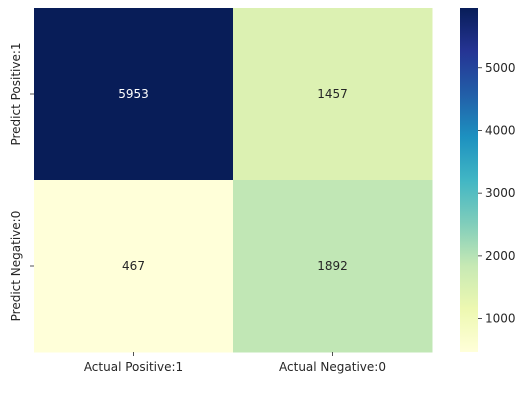 This screenshot has height=413, width=529. What do you see at coordinates (332, 367) in the screenshot?
I see `x-tick-label: Actual Negative:0` at bounding box center [332, 367].